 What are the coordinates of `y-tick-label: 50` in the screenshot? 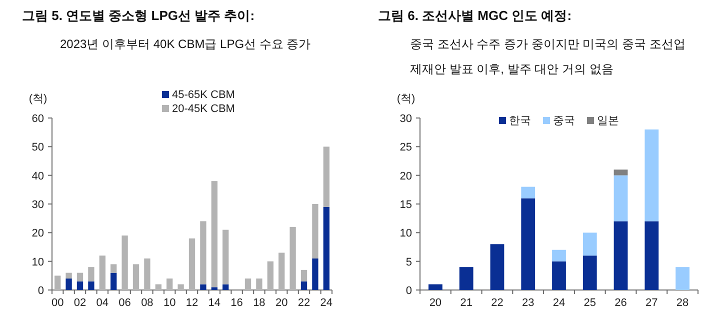 It's located at (38, 148).